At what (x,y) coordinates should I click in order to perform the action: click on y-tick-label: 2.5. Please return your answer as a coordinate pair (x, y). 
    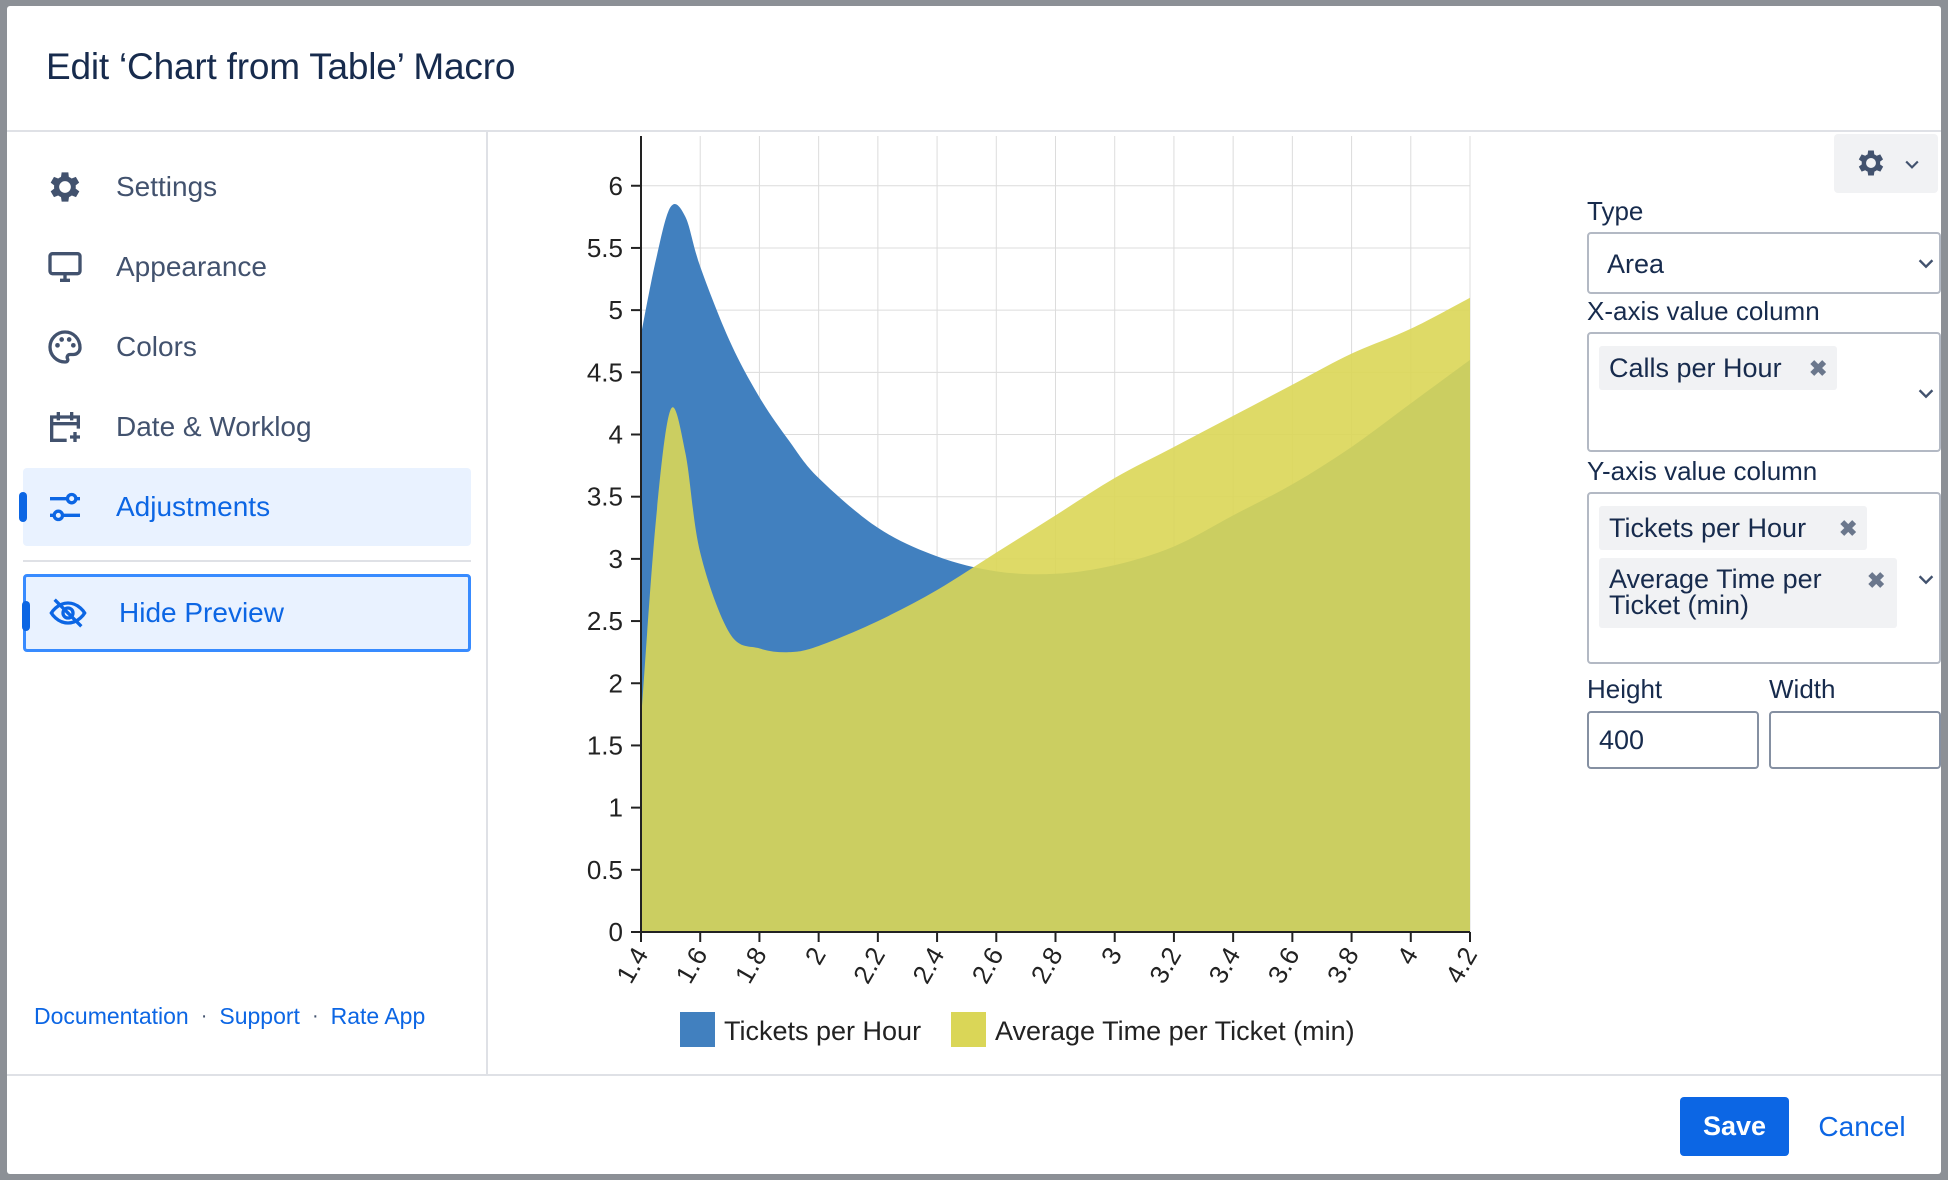
    Looking at the image, I should click on (605, 621).